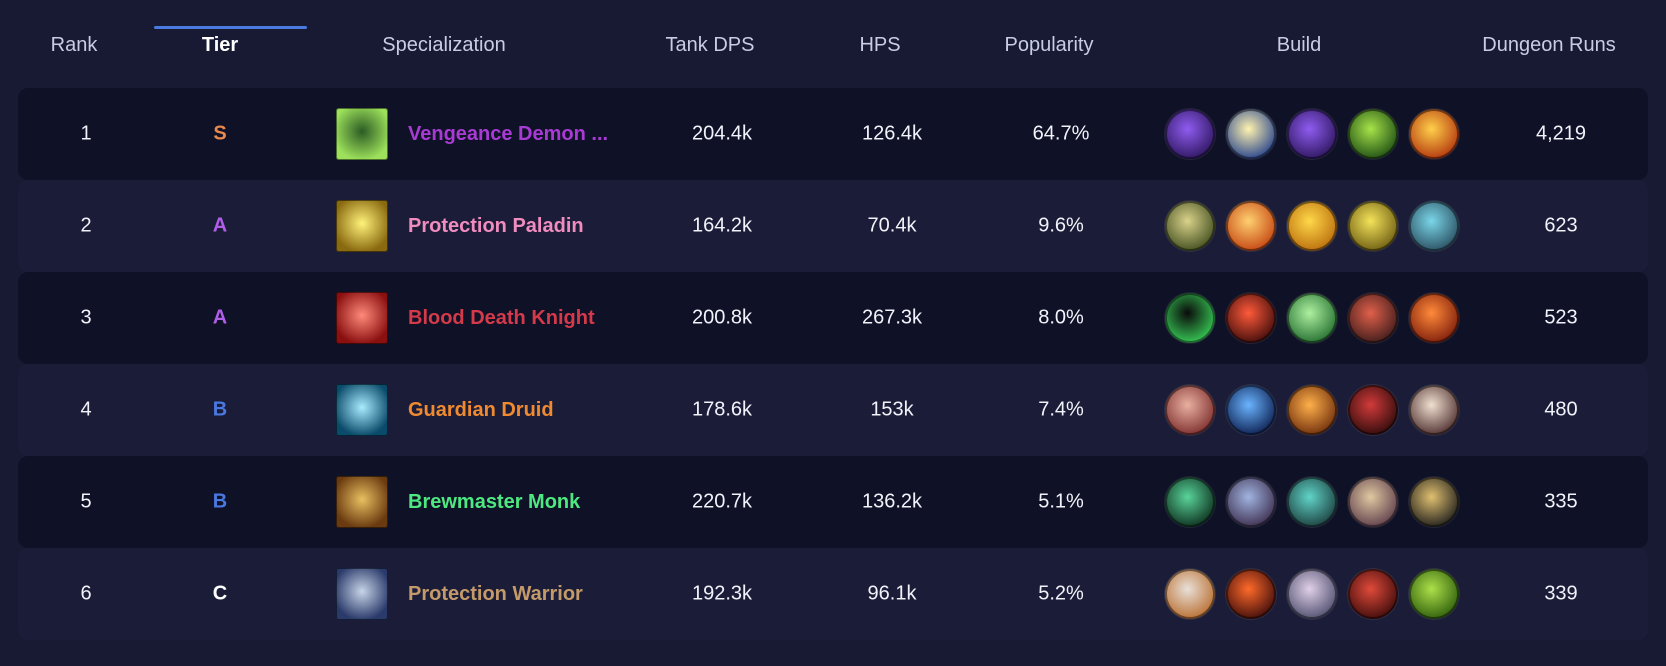 This screenshot has height=666, width=1666. I want to click on specialization-name: Blood Death Knight, so click(501, 317).